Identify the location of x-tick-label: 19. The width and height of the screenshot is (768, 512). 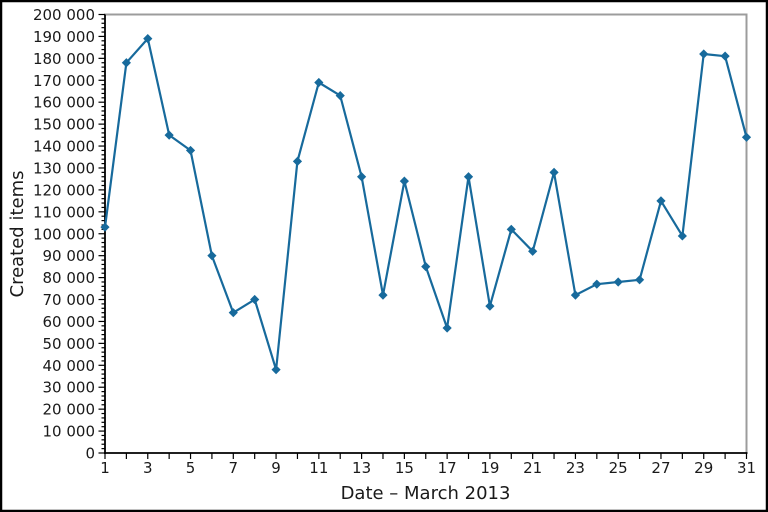
(489, 468).